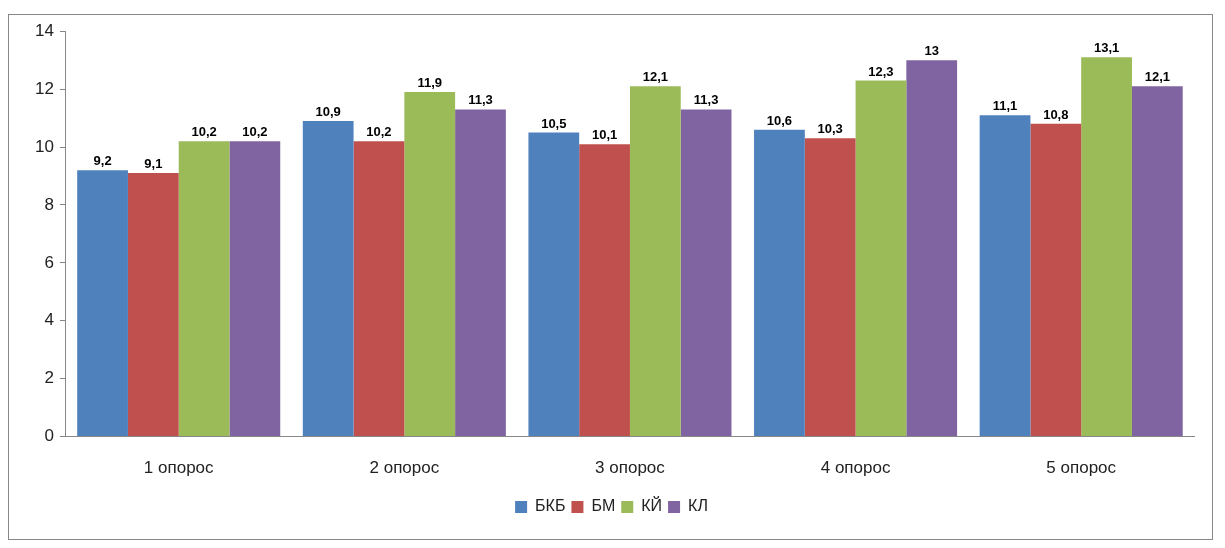  Describe the element at coordinates (652, 505) in the screenshot. I see `legend-label: КЙ` at that location.